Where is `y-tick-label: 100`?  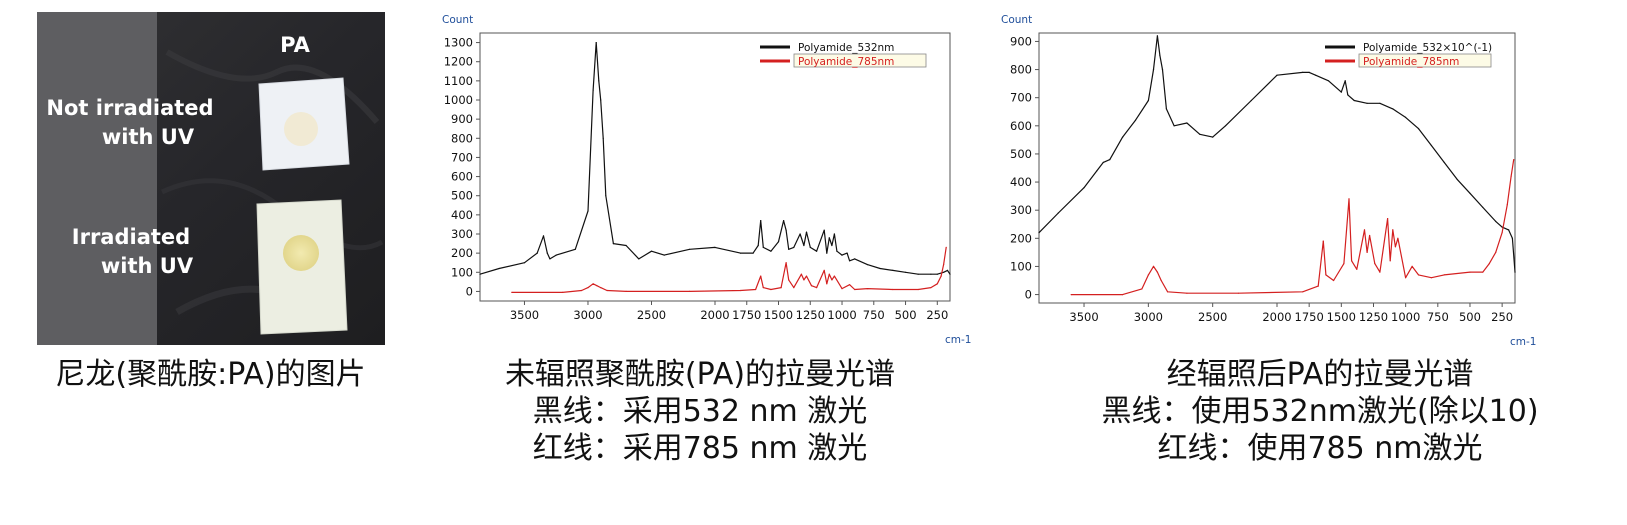
y-tick-label: 100 is located at coordinates (1021, 266).